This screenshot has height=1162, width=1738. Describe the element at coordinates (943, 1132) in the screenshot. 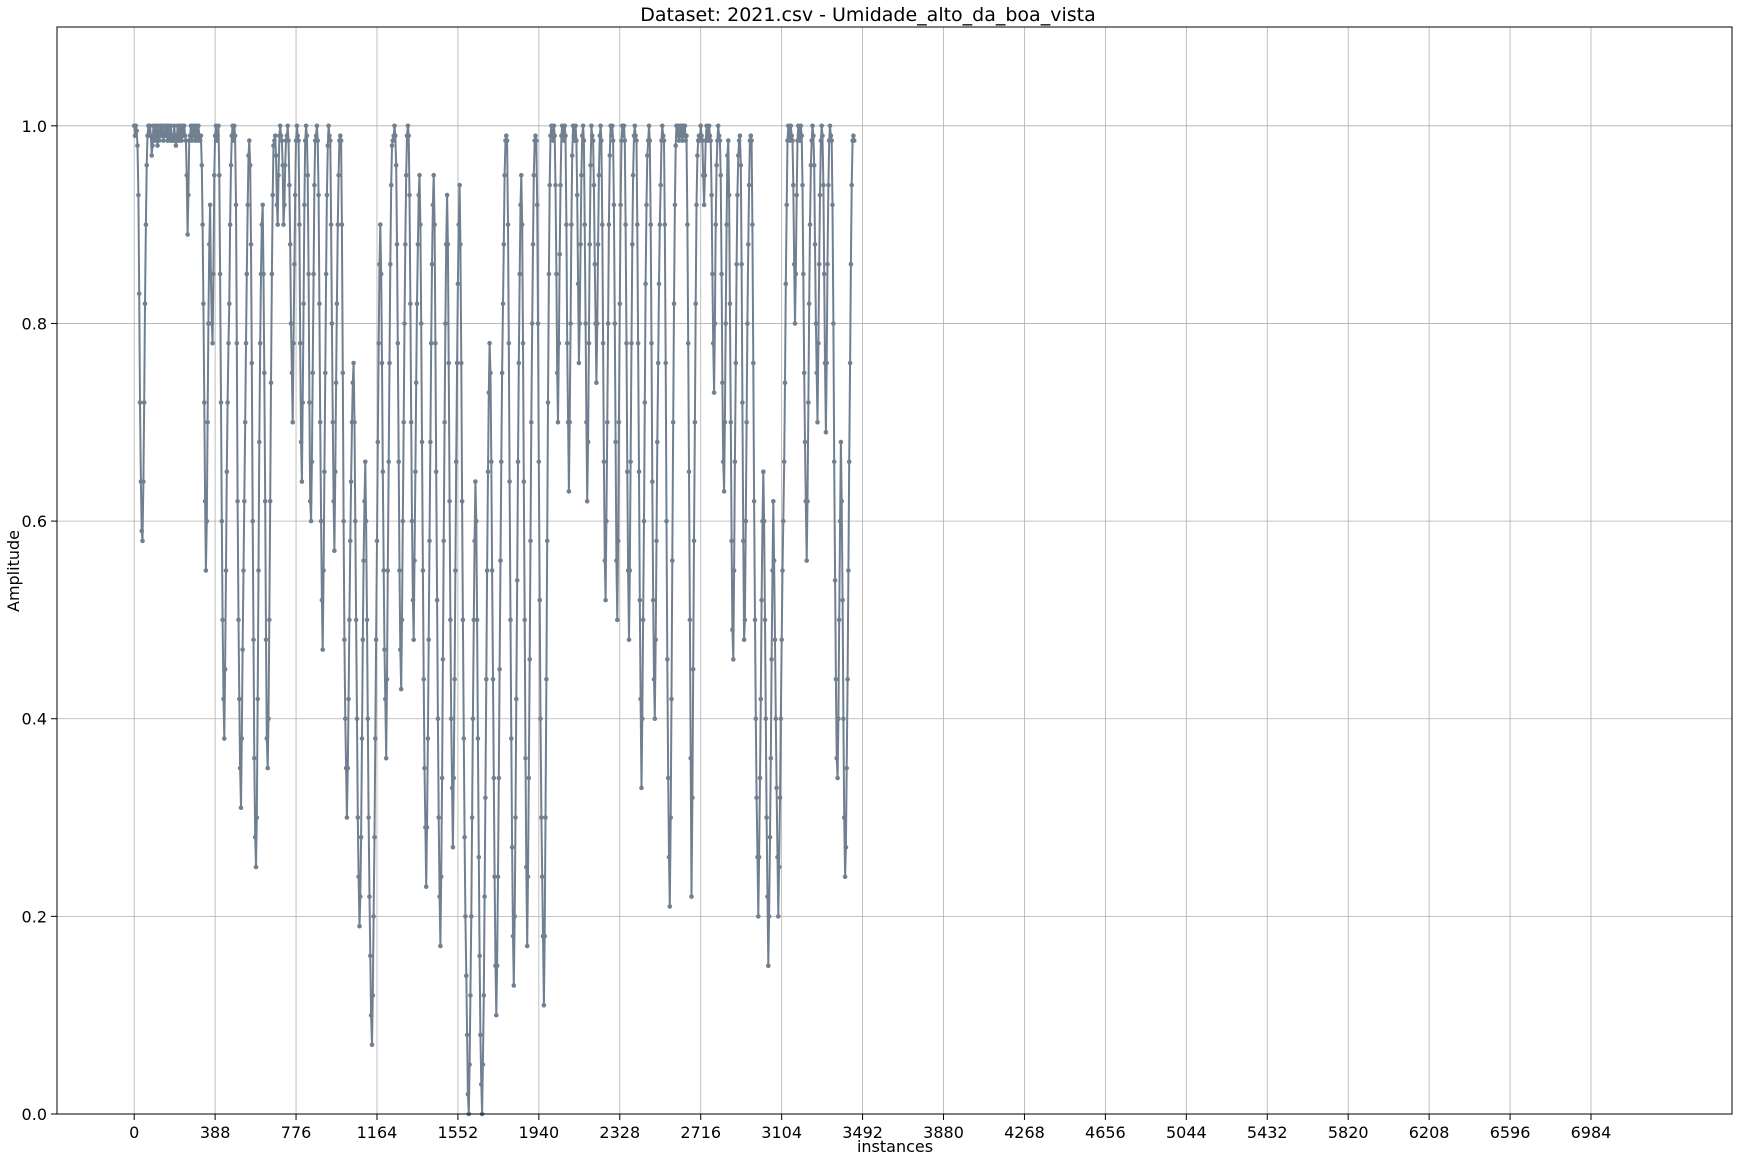

I see `x-tick-label: 3880` at that location.